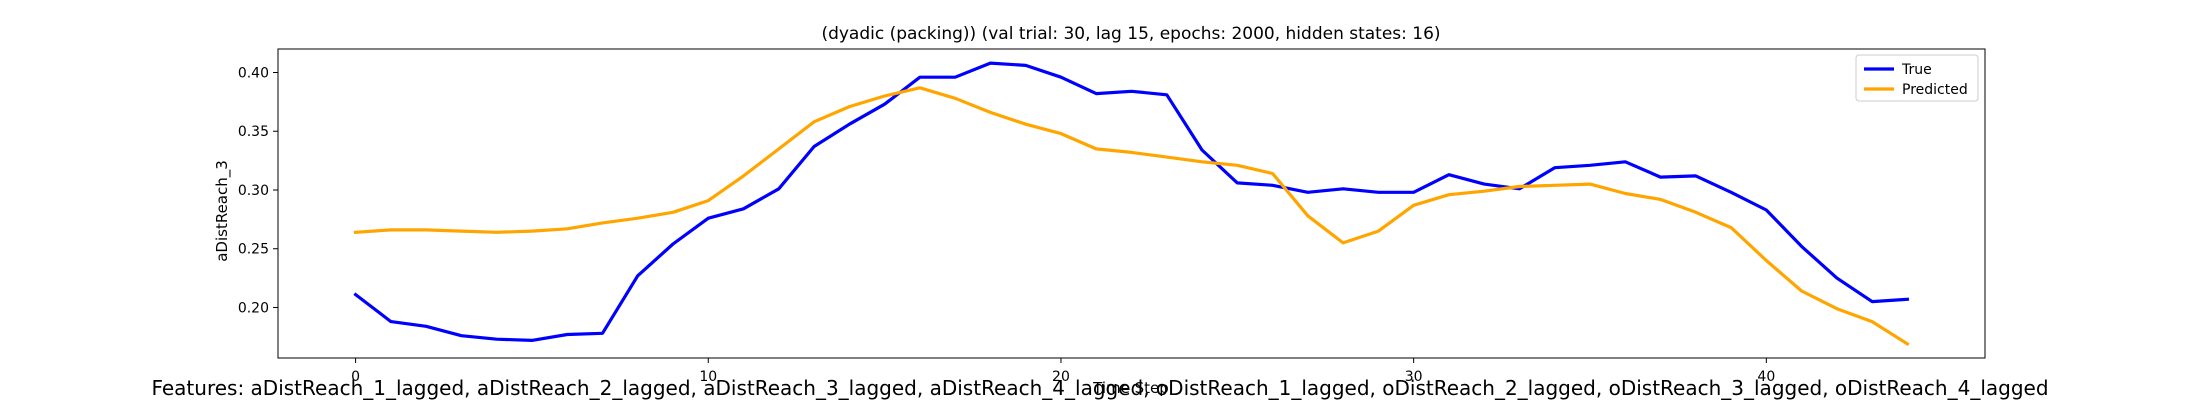  What do you see at coordinates (708, 377) in the screenshot?
I see `x-tick-label: 10` at bounding box center [708, 377].